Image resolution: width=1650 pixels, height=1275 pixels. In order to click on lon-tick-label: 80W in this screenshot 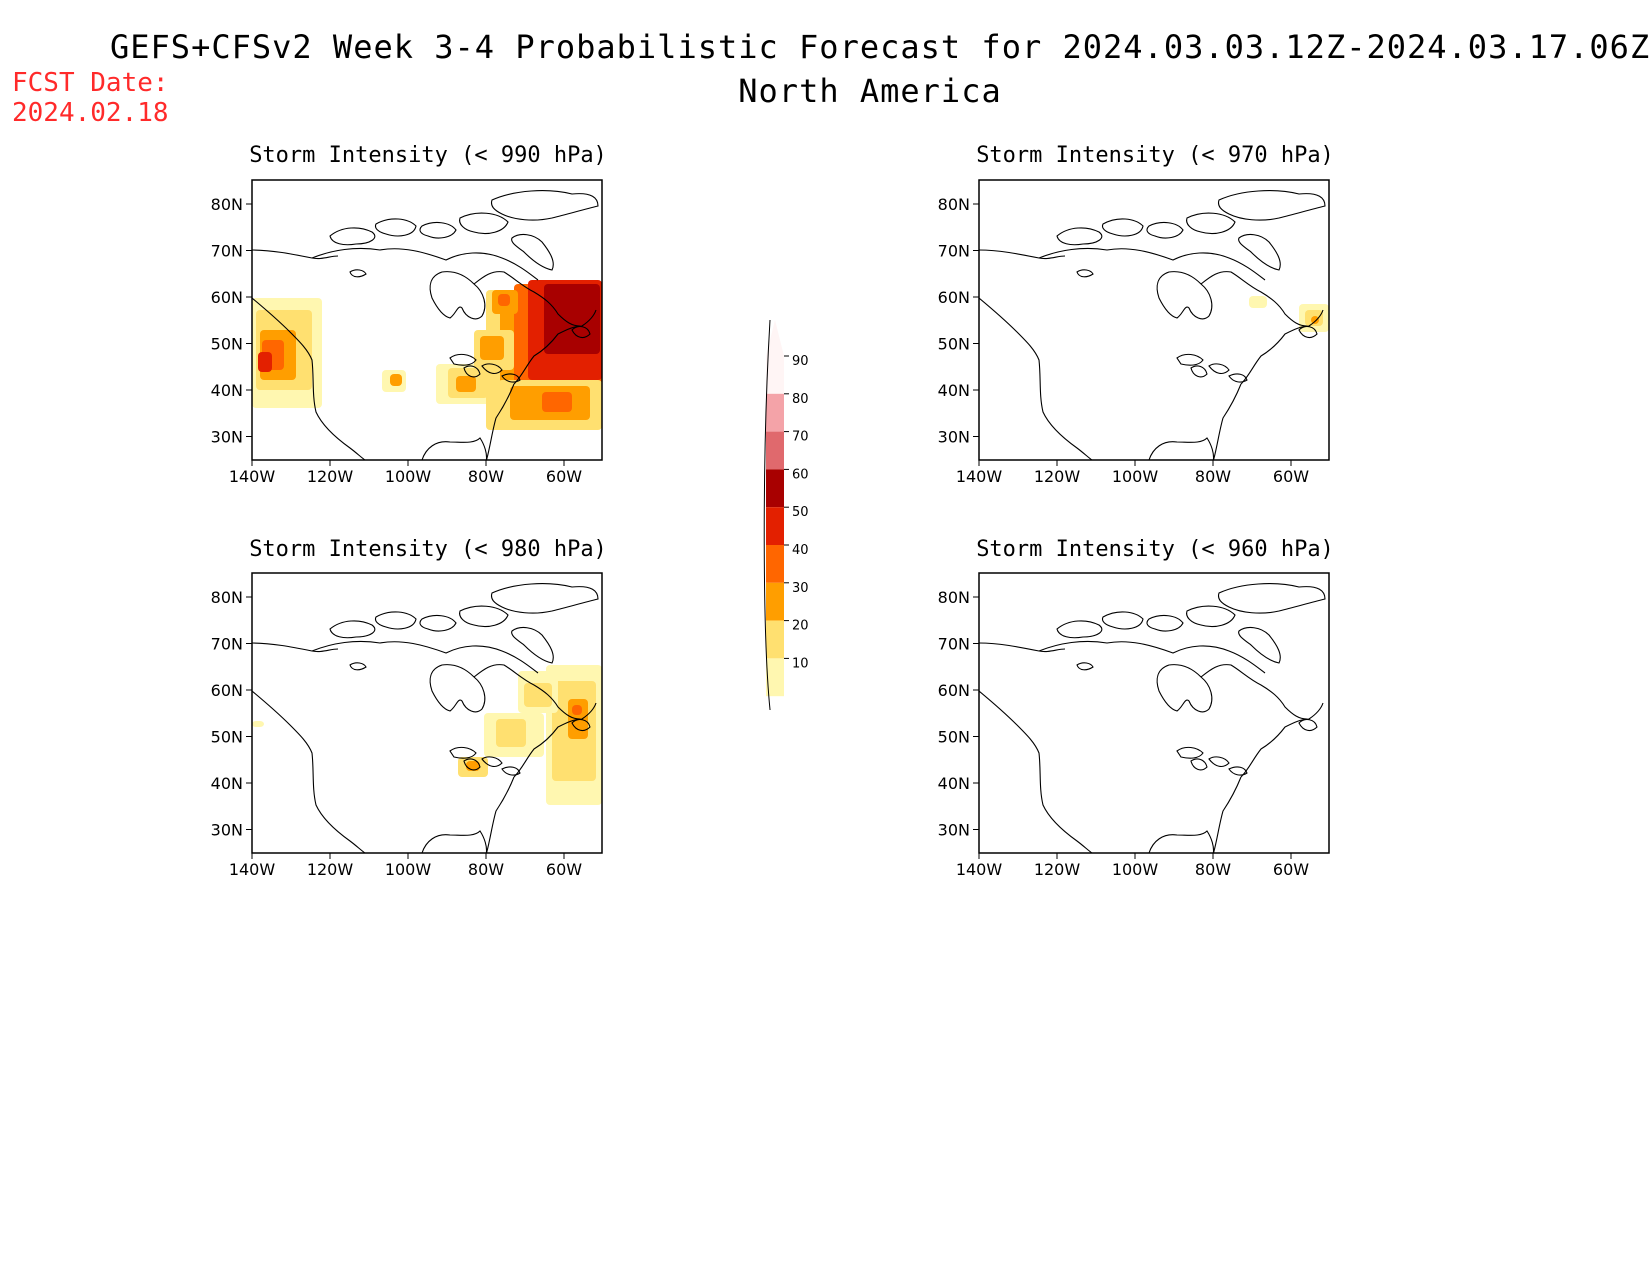, I will do `click(486, 869)`.